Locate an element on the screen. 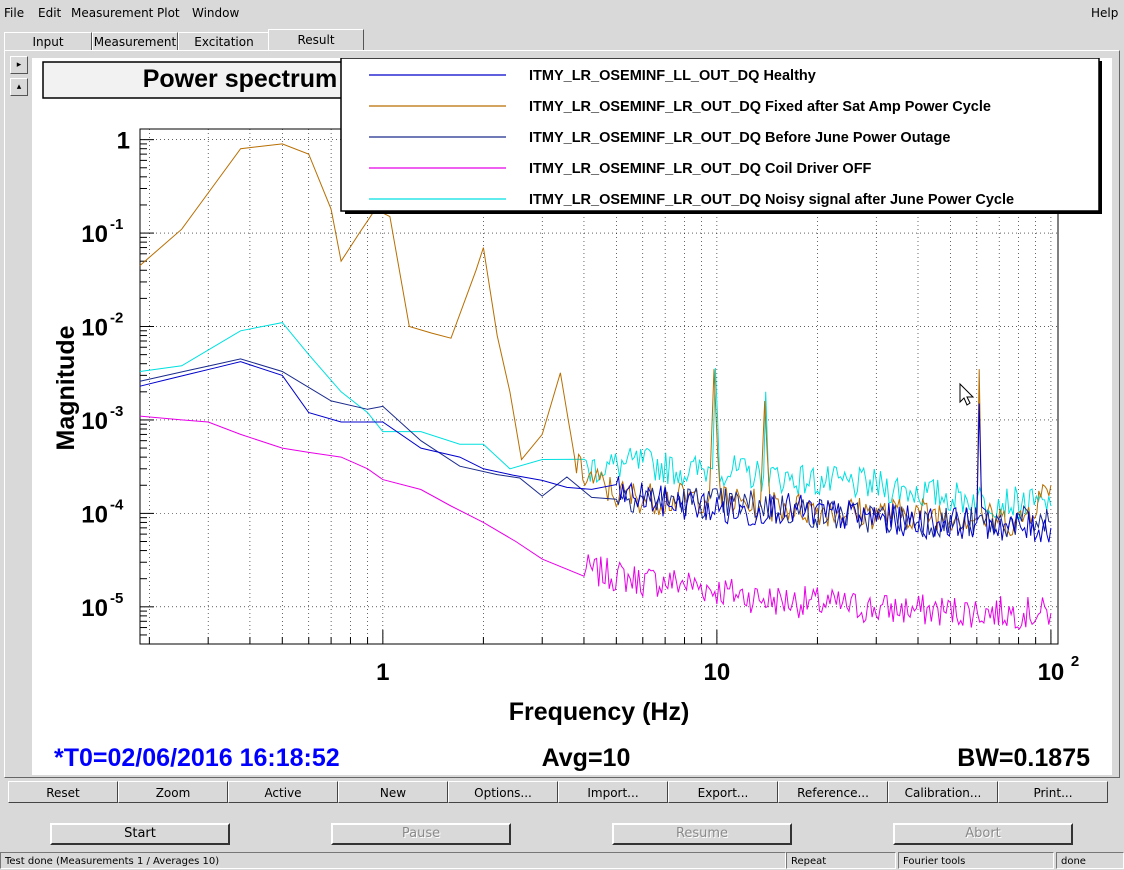 This screenshot has width=1124, height=870. abort-button-label: Abort is located at coordinates (983, 833).